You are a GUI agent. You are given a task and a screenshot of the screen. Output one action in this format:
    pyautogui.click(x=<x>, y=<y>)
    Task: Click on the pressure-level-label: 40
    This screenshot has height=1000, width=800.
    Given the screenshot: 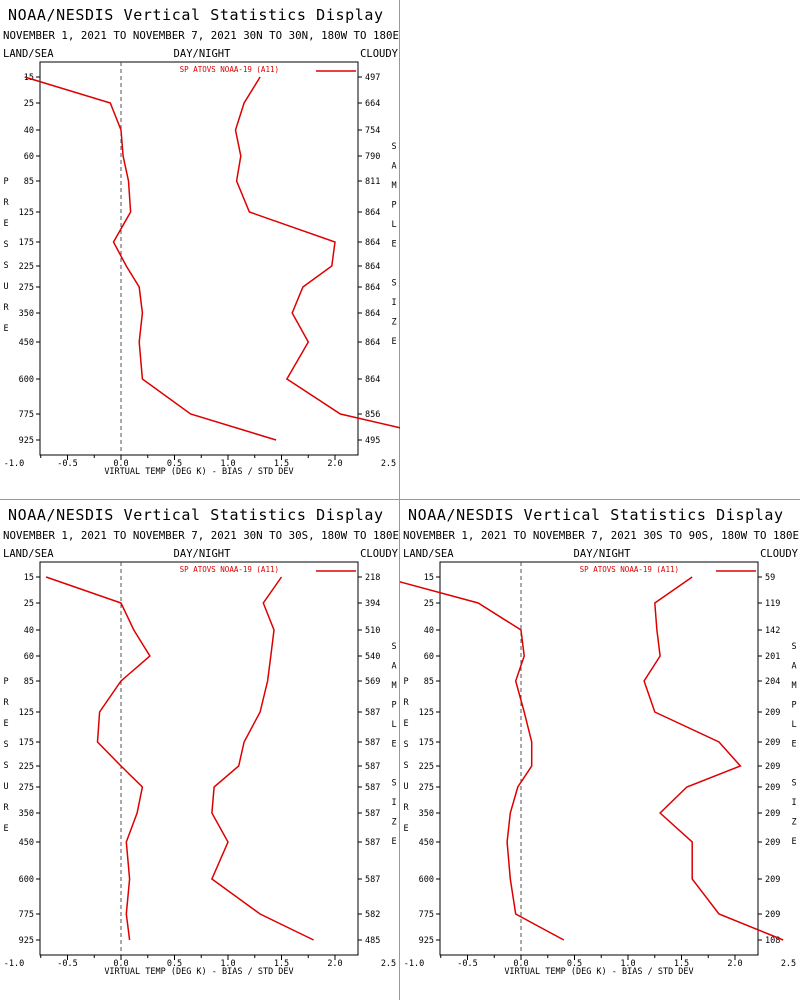 What is the action you would take?
    pyautogui.click(x=29, y=131)
    